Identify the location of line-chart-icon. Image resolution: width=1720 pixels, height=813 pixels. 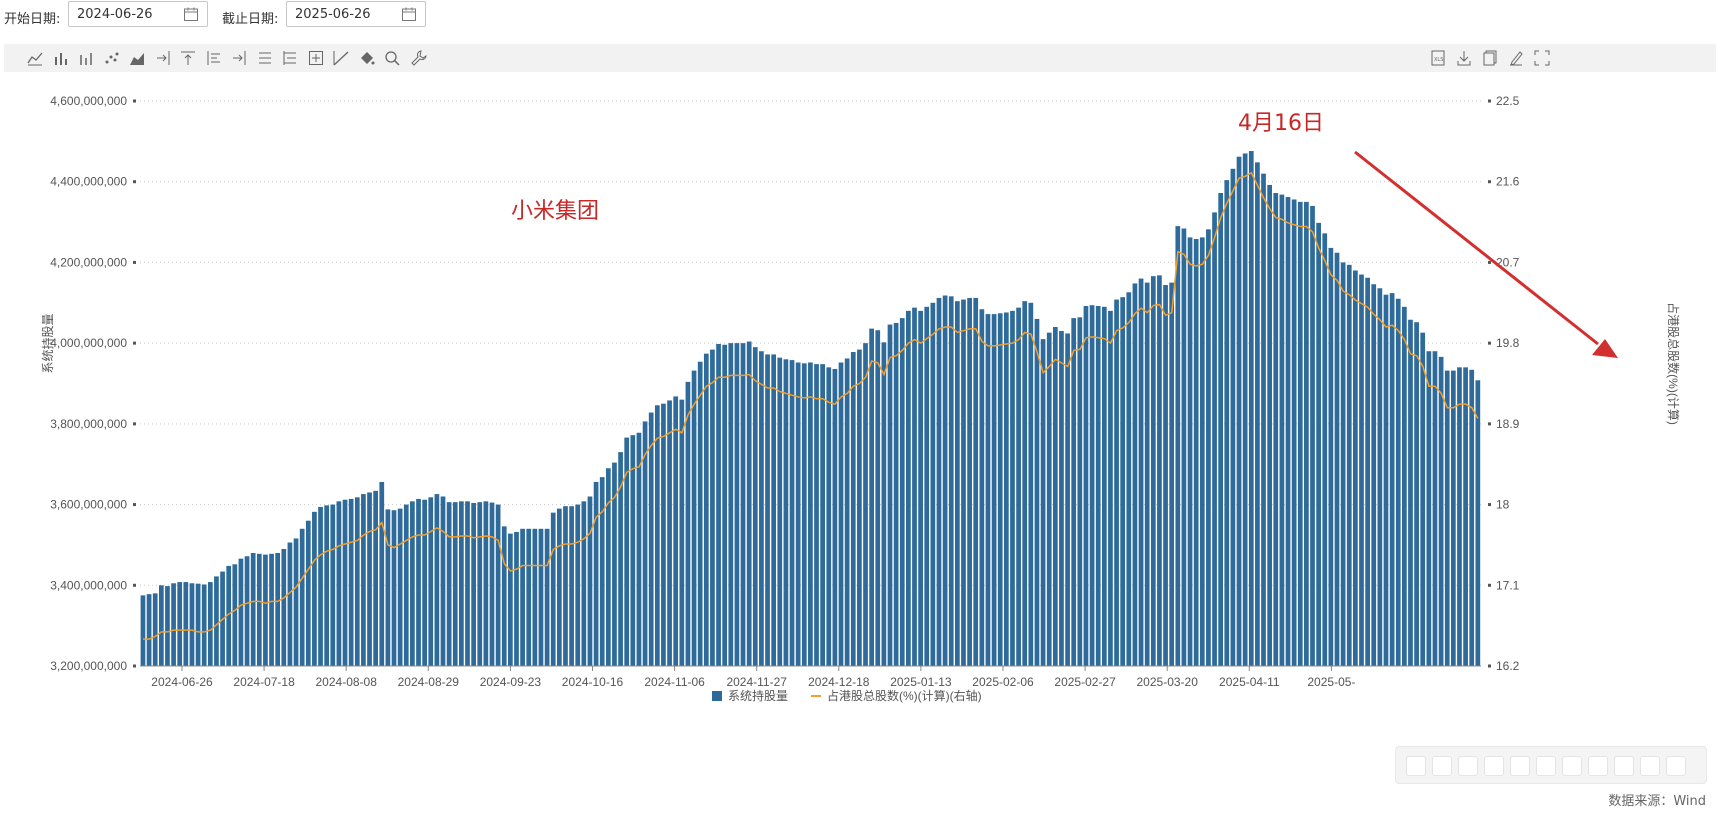
(35, 58).